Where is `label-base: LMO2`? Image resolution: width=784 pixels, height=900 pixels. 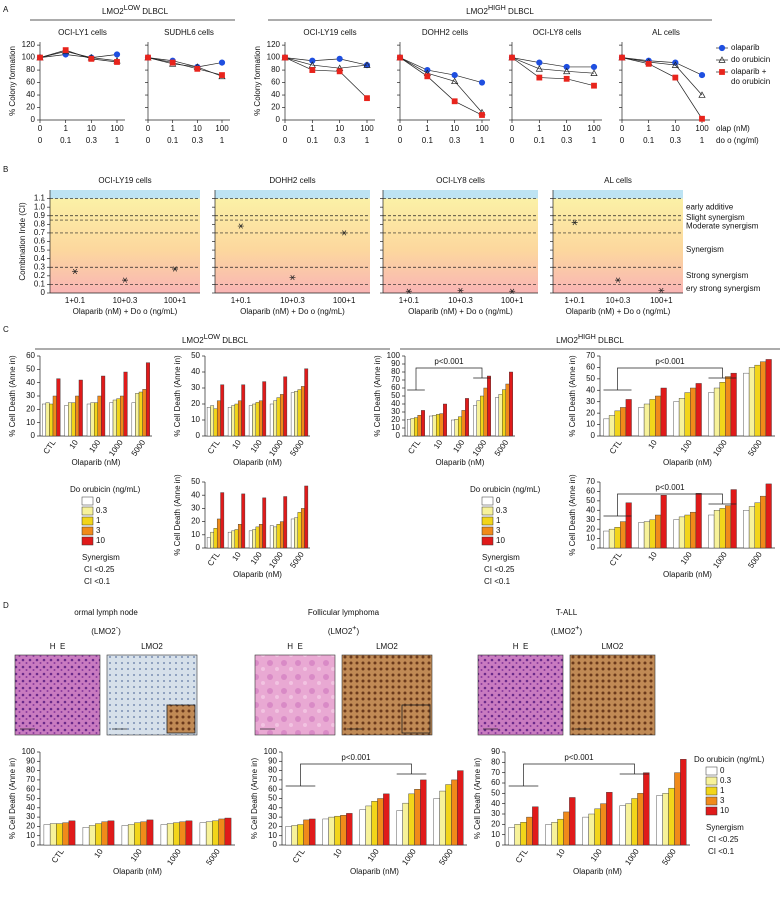 label-base: LMO2 is located at coordinates (193, 340).